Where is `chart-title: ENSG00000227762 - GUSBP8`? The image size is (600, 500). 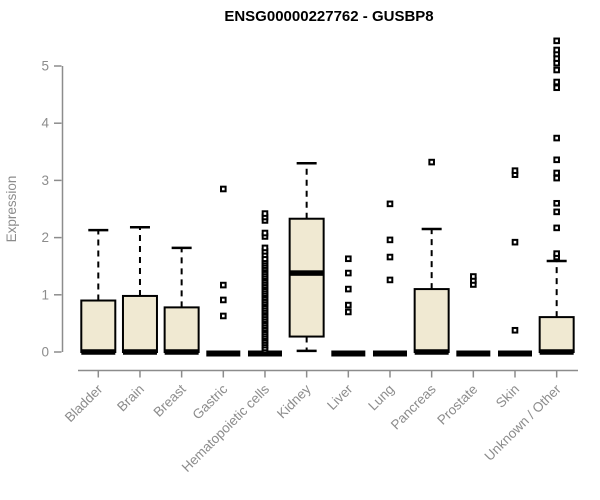 chart-title: ENSG00000227762 - GUSBP8 is located at coordinates (328, 16).